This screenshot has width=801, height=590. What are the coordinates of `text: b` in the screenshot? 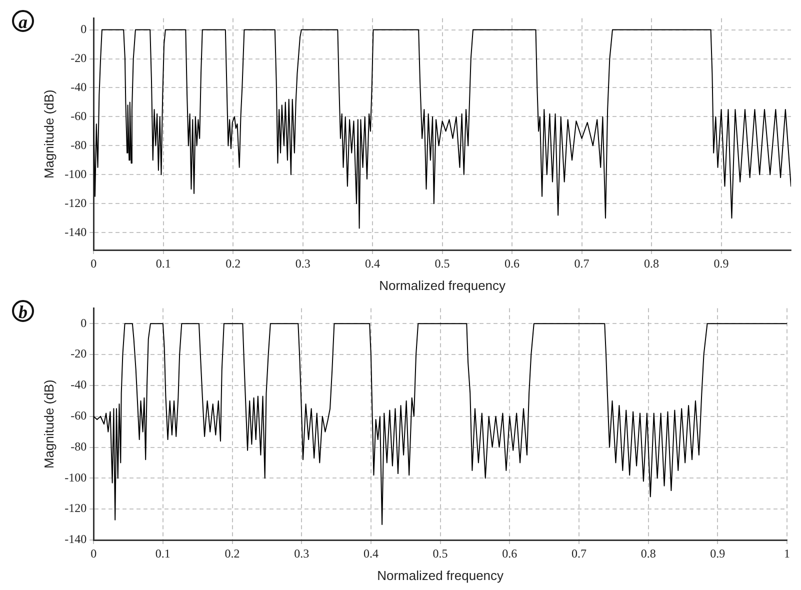 It's located at (23, 311).